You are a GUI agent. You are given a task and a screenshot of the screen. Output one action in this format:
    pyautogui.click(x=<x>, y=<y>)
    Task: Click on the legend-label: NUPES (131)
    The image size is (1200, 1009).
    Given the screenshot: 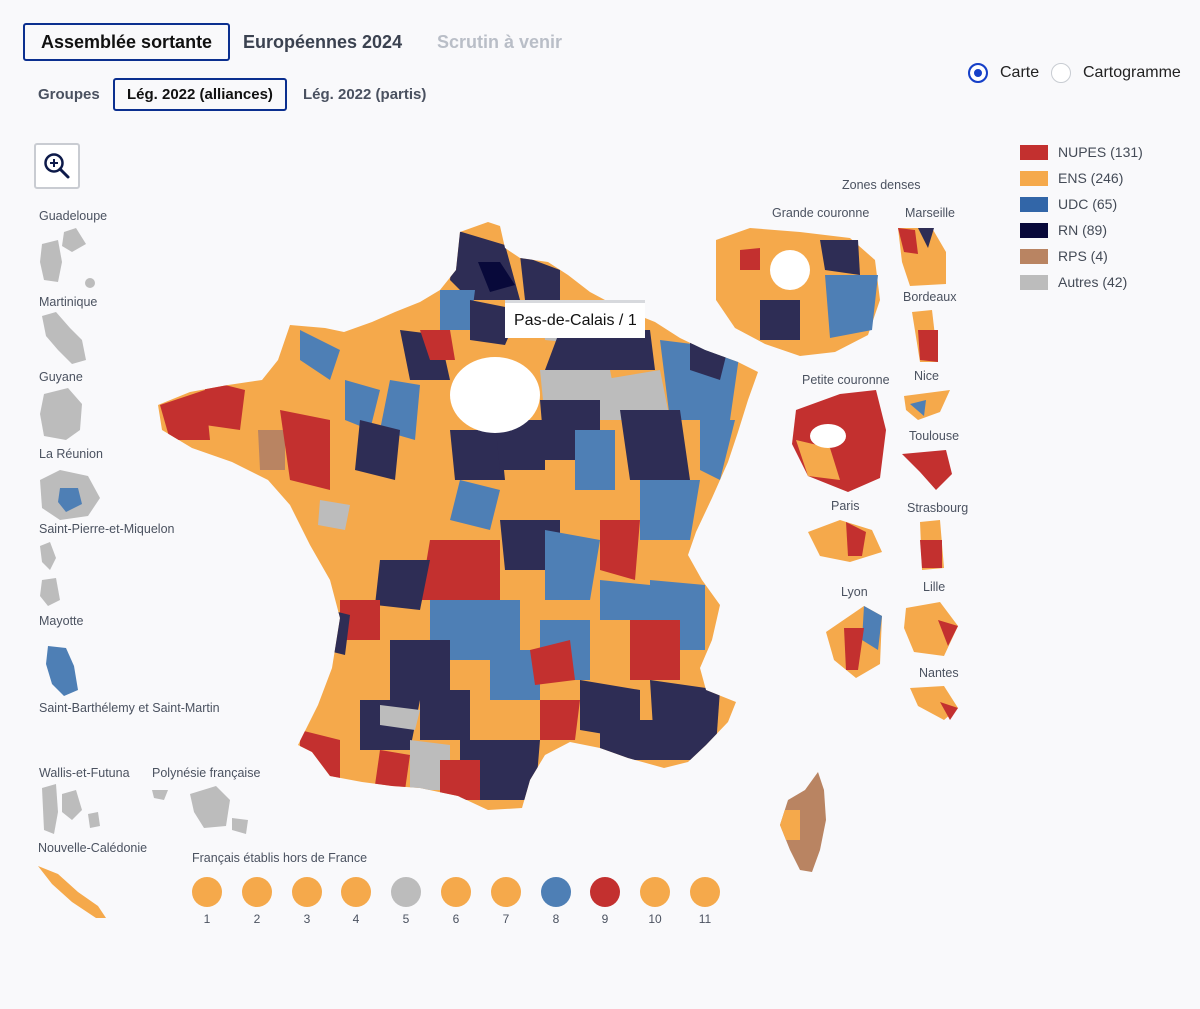 What is the action you would take?
    pyautogui.click(x=1100, y=152)
    